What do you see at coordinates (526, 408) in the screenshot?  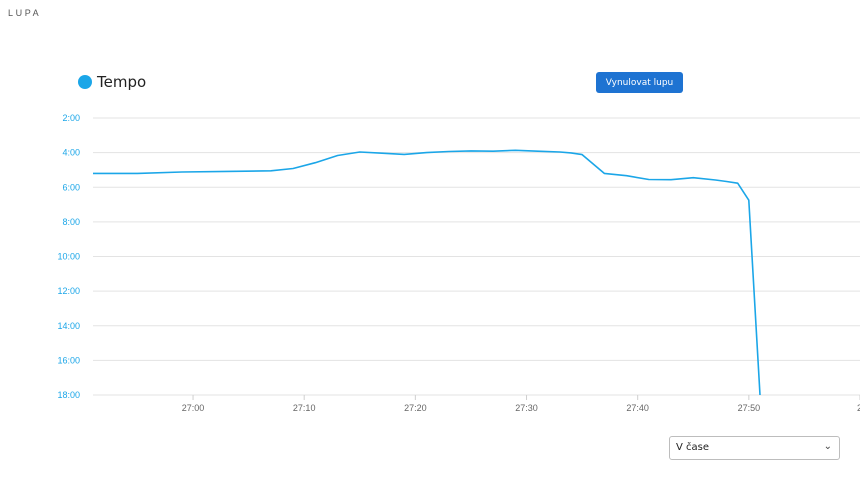 I see `x-tick-label: 27:30` at bounding box center [526, 408].